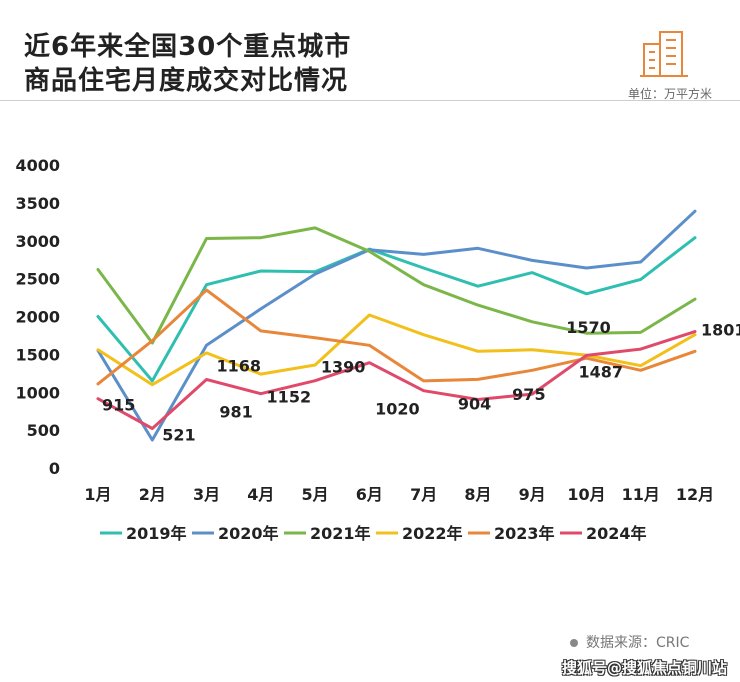 The height and width of the screenshot is (682, 740). What do you see at coordinates (187, 64) in the screenshot?
I see `chart-title: 近6年来全国30个重点城市 商品住宅月度成交对比情况` at bounding box center [187, 64].